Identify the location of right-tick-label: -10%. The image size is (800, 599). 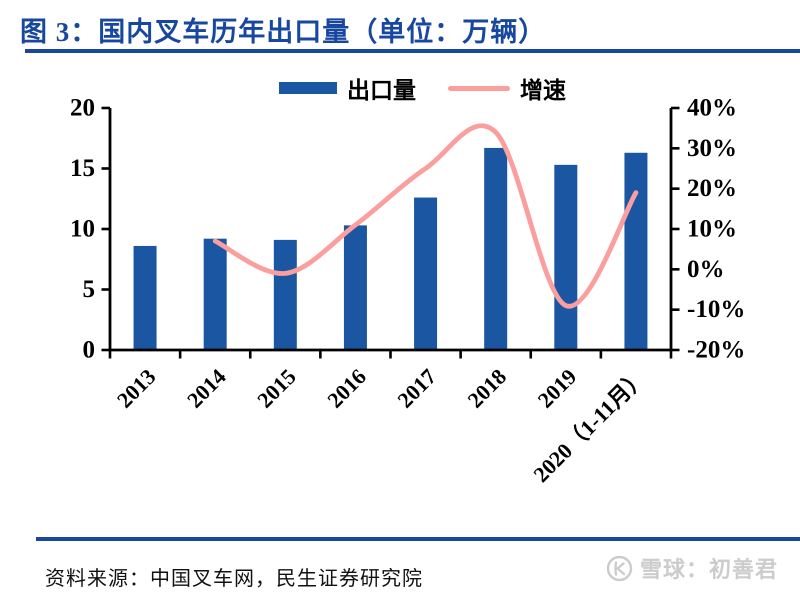
(716, 309).